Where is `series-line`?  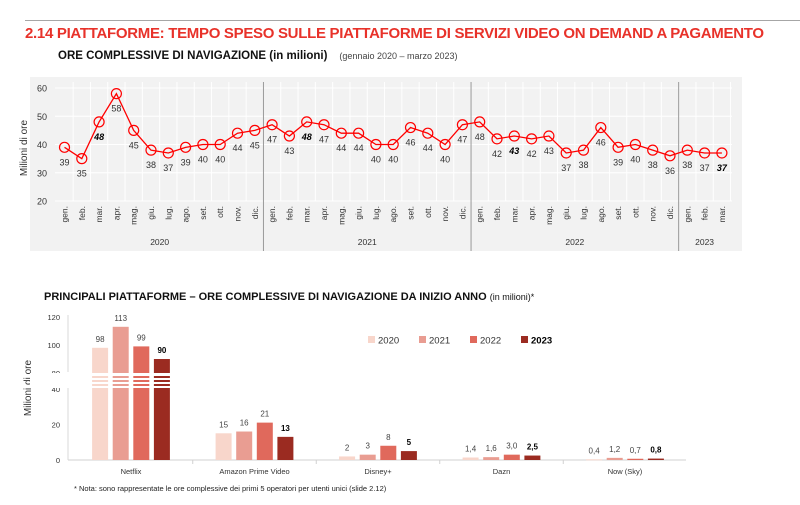 series-line is located at coordinates (393, 126).